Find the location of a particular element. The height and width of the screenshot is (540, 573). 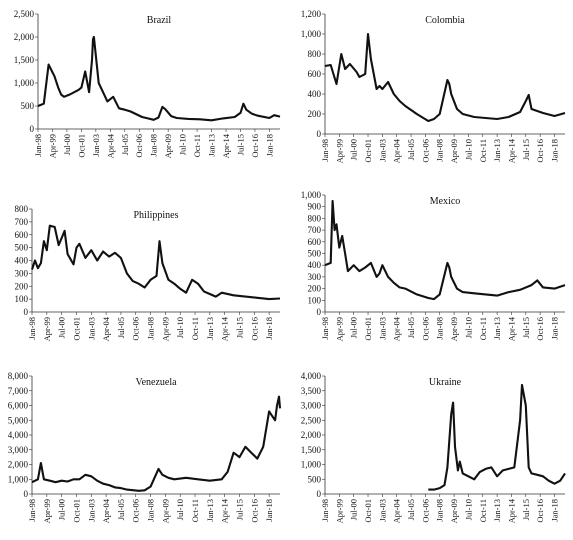

mexico-x-tick-label: Oct-11 is located at coordinates (483, 328).